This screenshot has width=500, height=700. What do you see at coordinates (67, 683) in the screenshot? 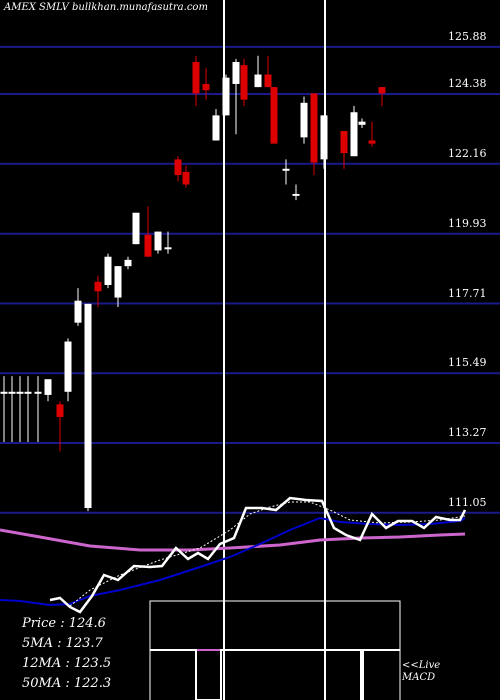
I see `ma50-readout: 50MA : 122.3` at bounding box center [67, 683].